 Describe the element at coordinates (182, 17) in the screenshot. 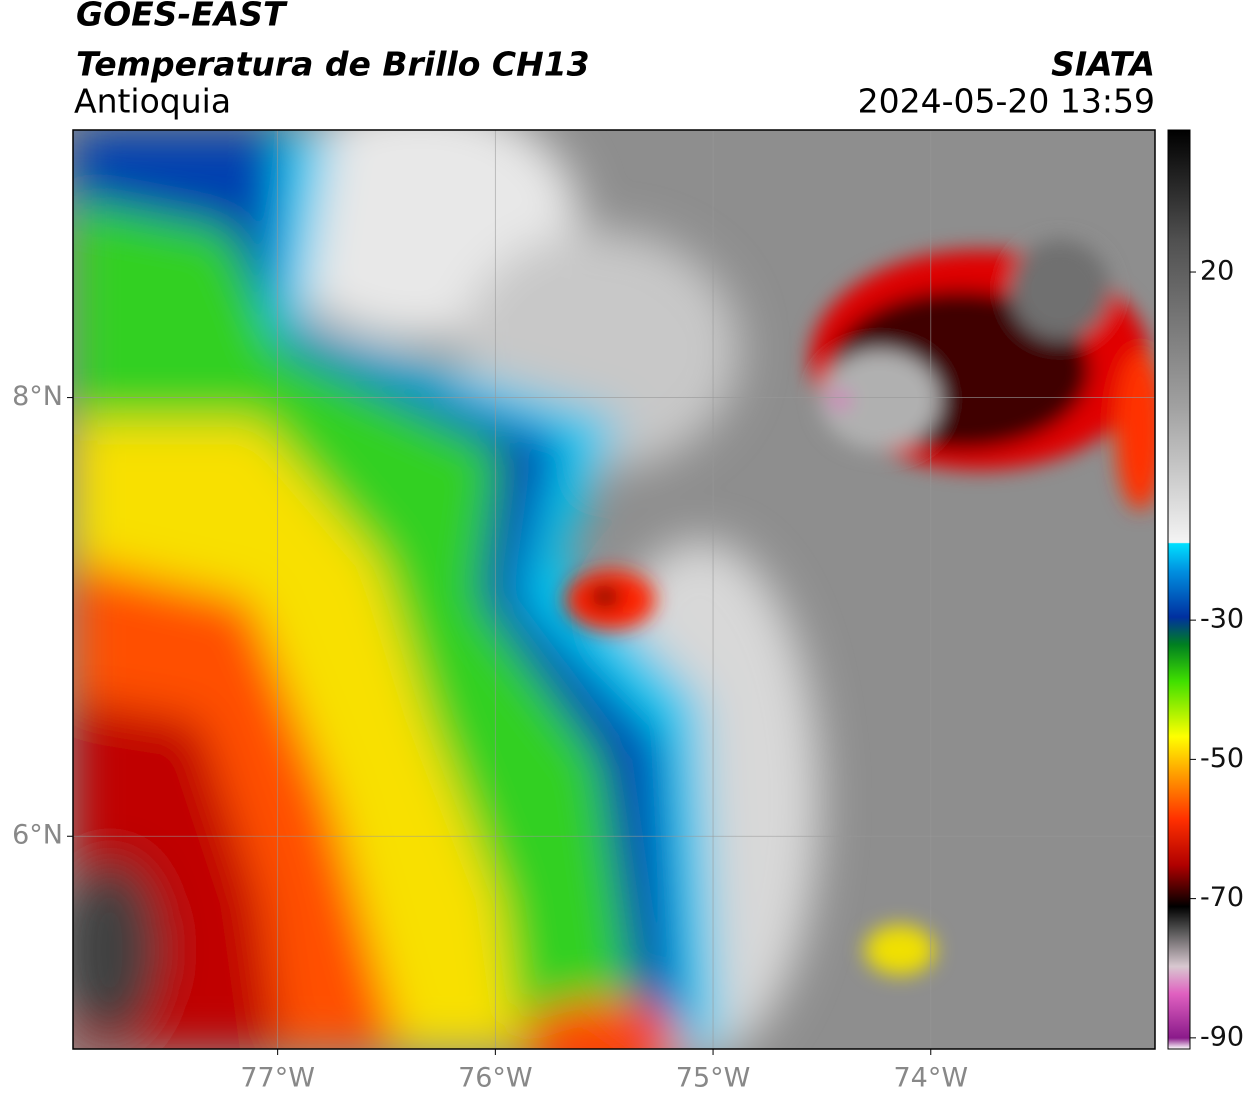

I see `title: GOES-EAST` at that location.